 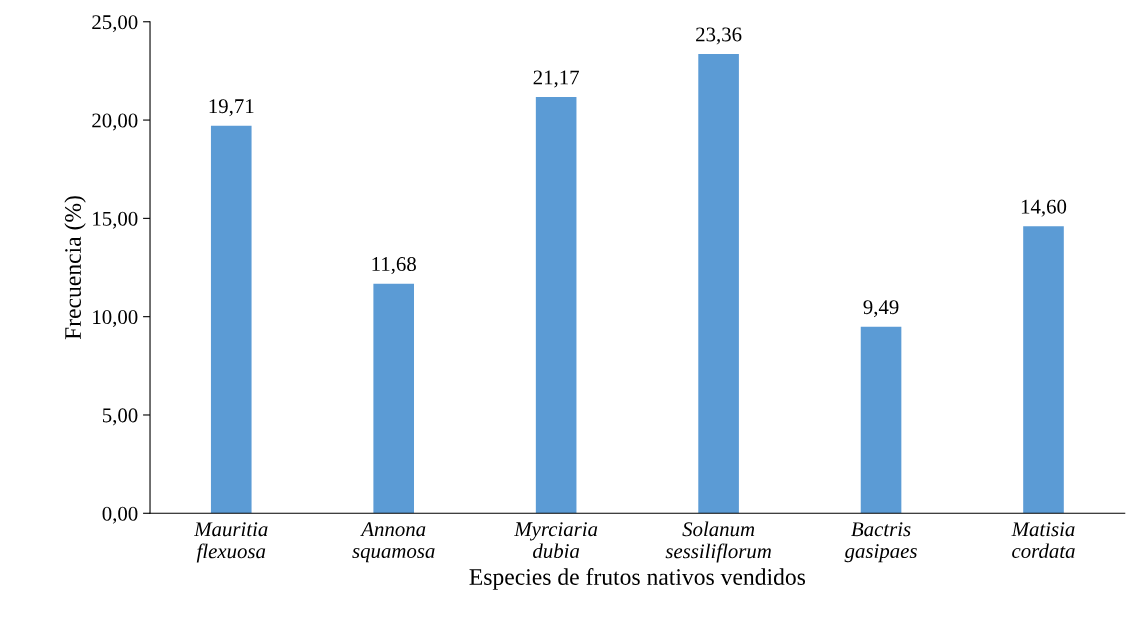 What do you see at coordinates (75, 268) in the screenshot?
I see `y-axis-title: Frecuencia (%)` at bounding box center [75, 268].